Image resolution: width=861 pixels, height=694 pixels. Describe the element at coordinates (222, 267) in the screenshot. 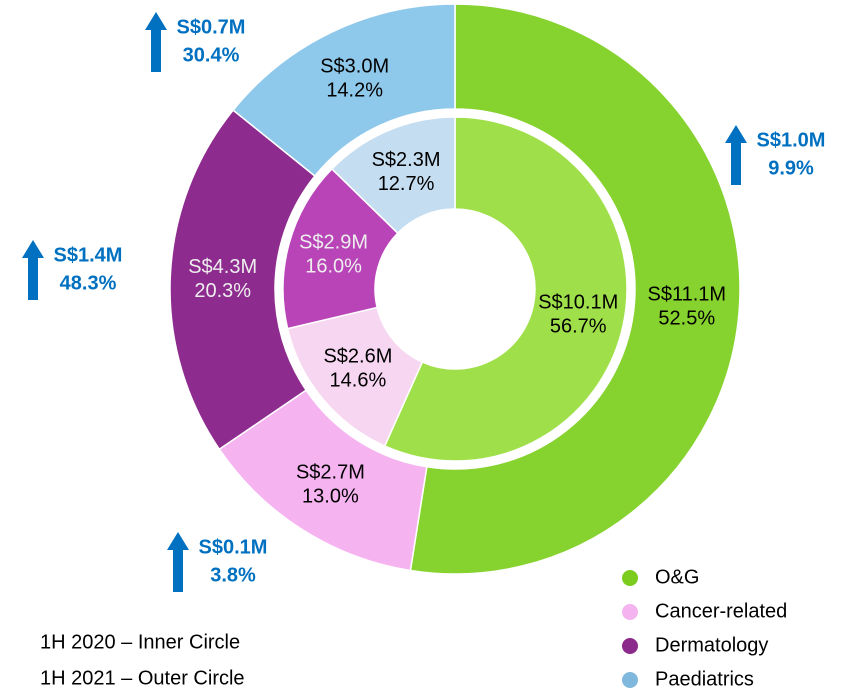

I see `segment-amount: S$4.3M` at that location.